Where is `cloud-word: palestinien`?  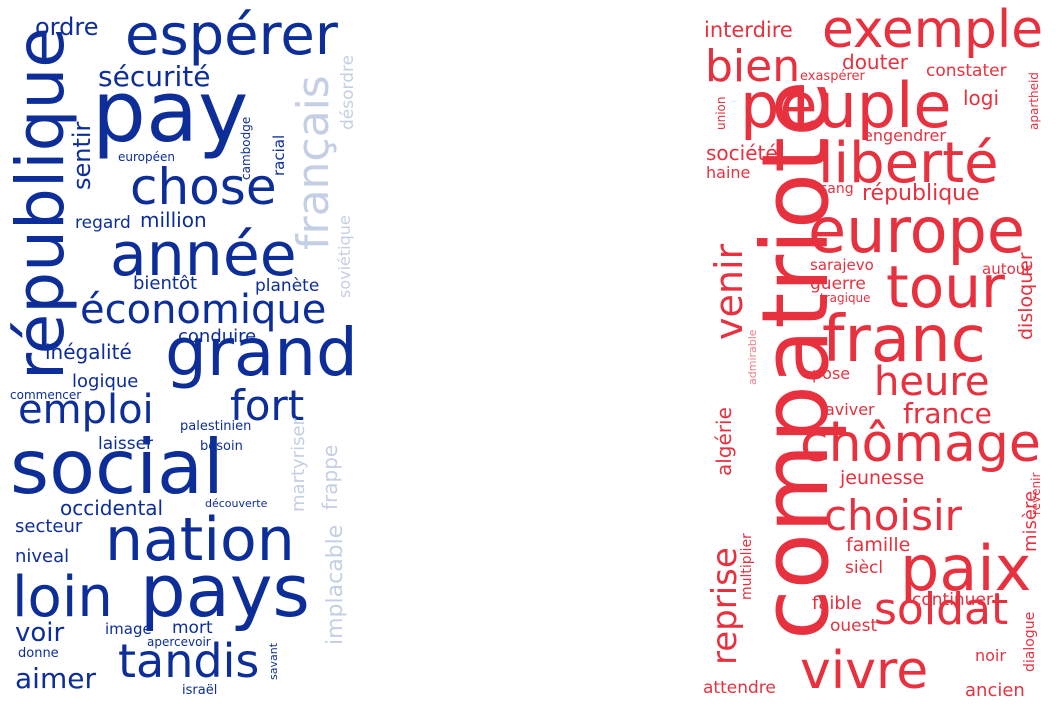
cloud-word: palestinien is located at coordinates (216, 426).